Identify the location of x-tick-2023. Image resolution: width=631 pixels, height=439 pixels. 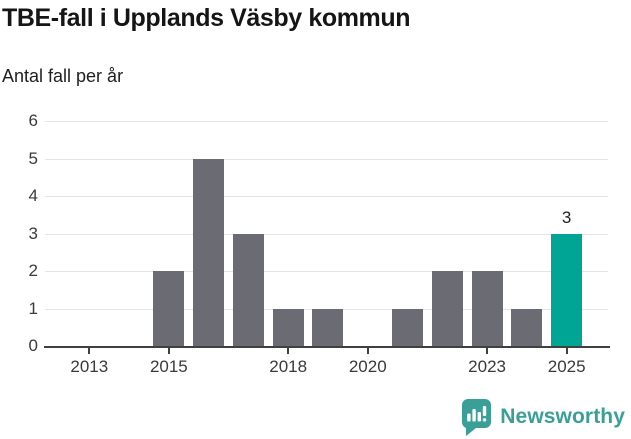
(487, 351).